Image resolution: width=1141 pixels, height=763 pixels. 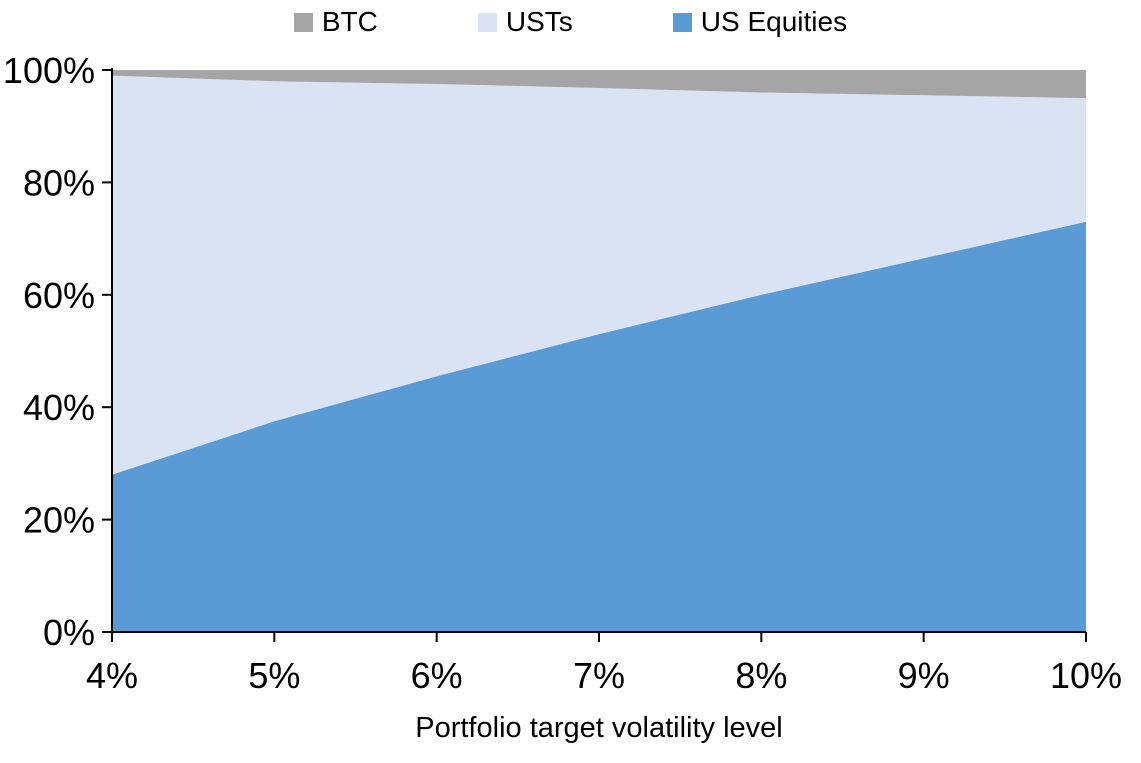 What do you see at coordinates (924, 675) in the screenshot?
I see `x-tick-label: 9%` at bounding box center [924, 675].